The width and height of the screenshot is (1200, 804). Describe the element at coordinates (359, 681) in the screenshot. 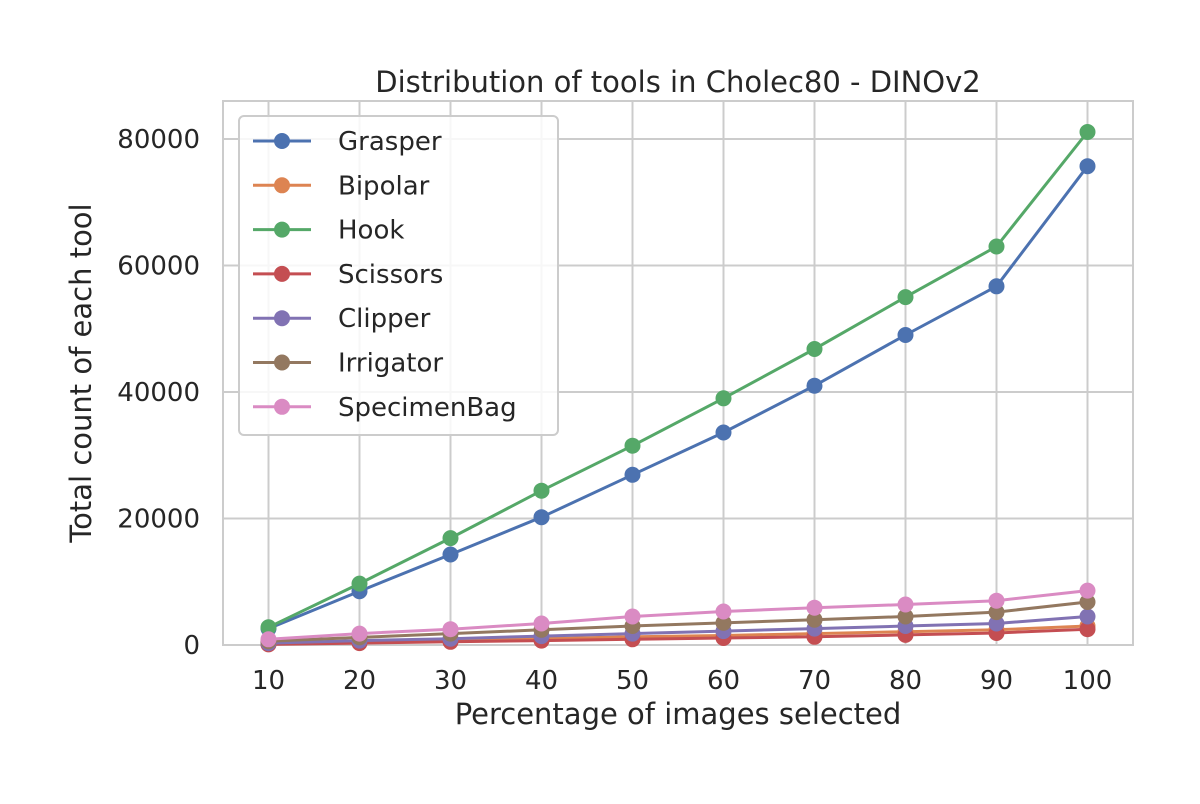

I see `x-tick-label: 20` at that location.